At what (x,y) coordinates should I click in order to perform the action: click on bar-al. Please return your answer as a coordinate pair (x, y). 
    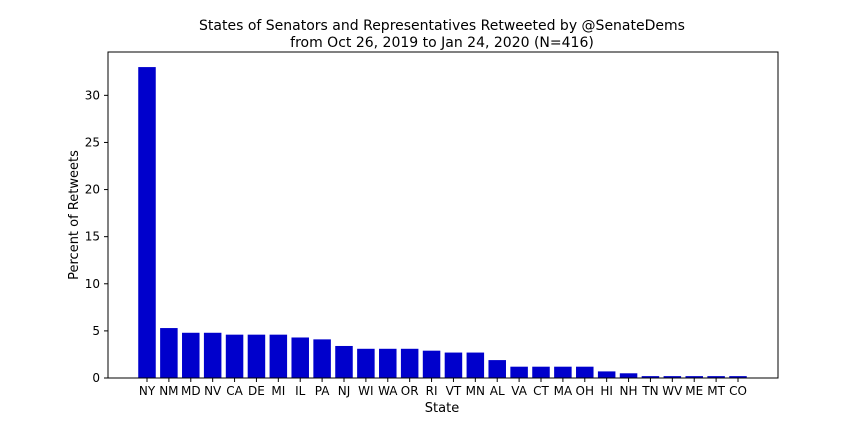
    Looking at the image, I should click on (497, 369).